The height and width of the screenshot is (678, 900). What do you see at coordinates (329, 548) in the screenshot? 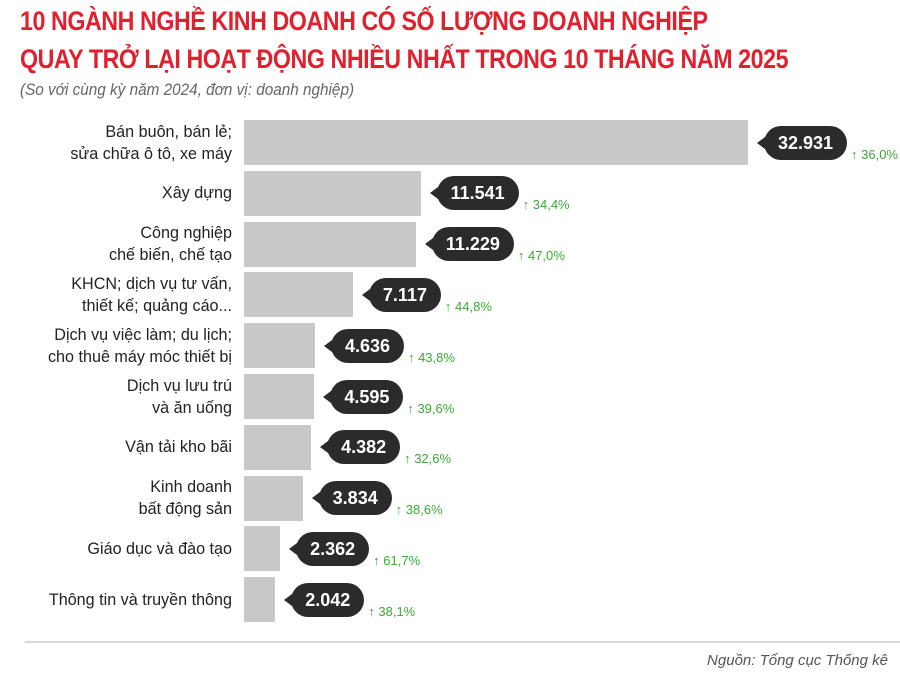
I see `value-label: 2.362` at bounding box center [329, 548].